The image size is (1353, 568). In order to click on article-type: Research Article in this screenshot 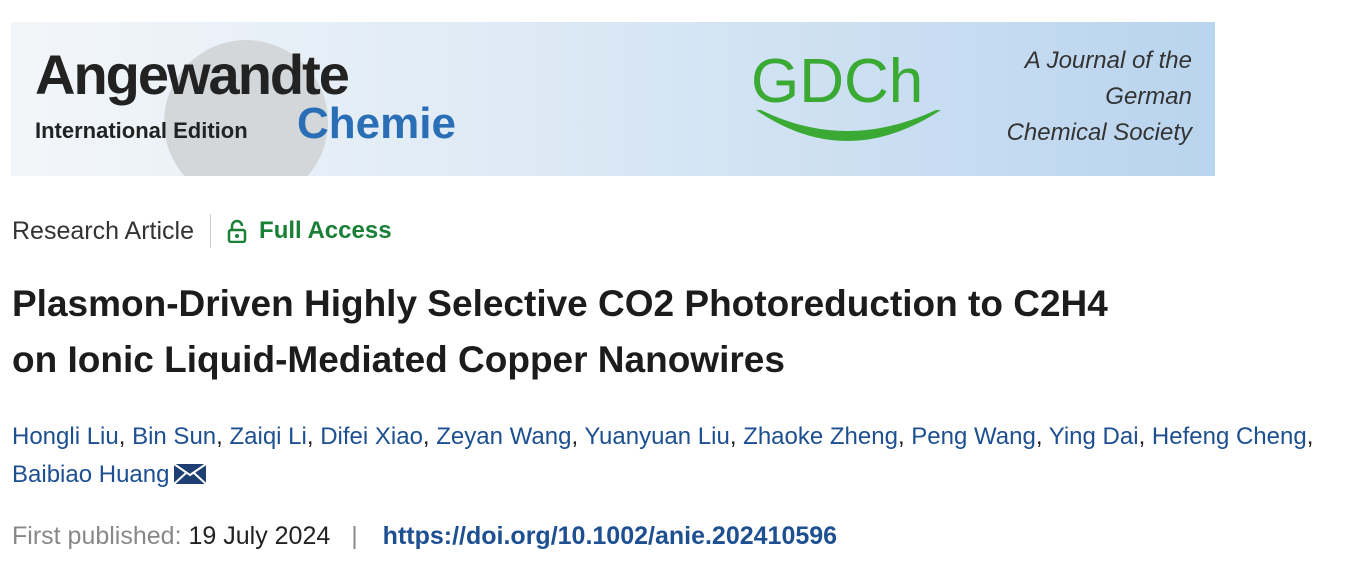, I will do `click(103, 230)`.